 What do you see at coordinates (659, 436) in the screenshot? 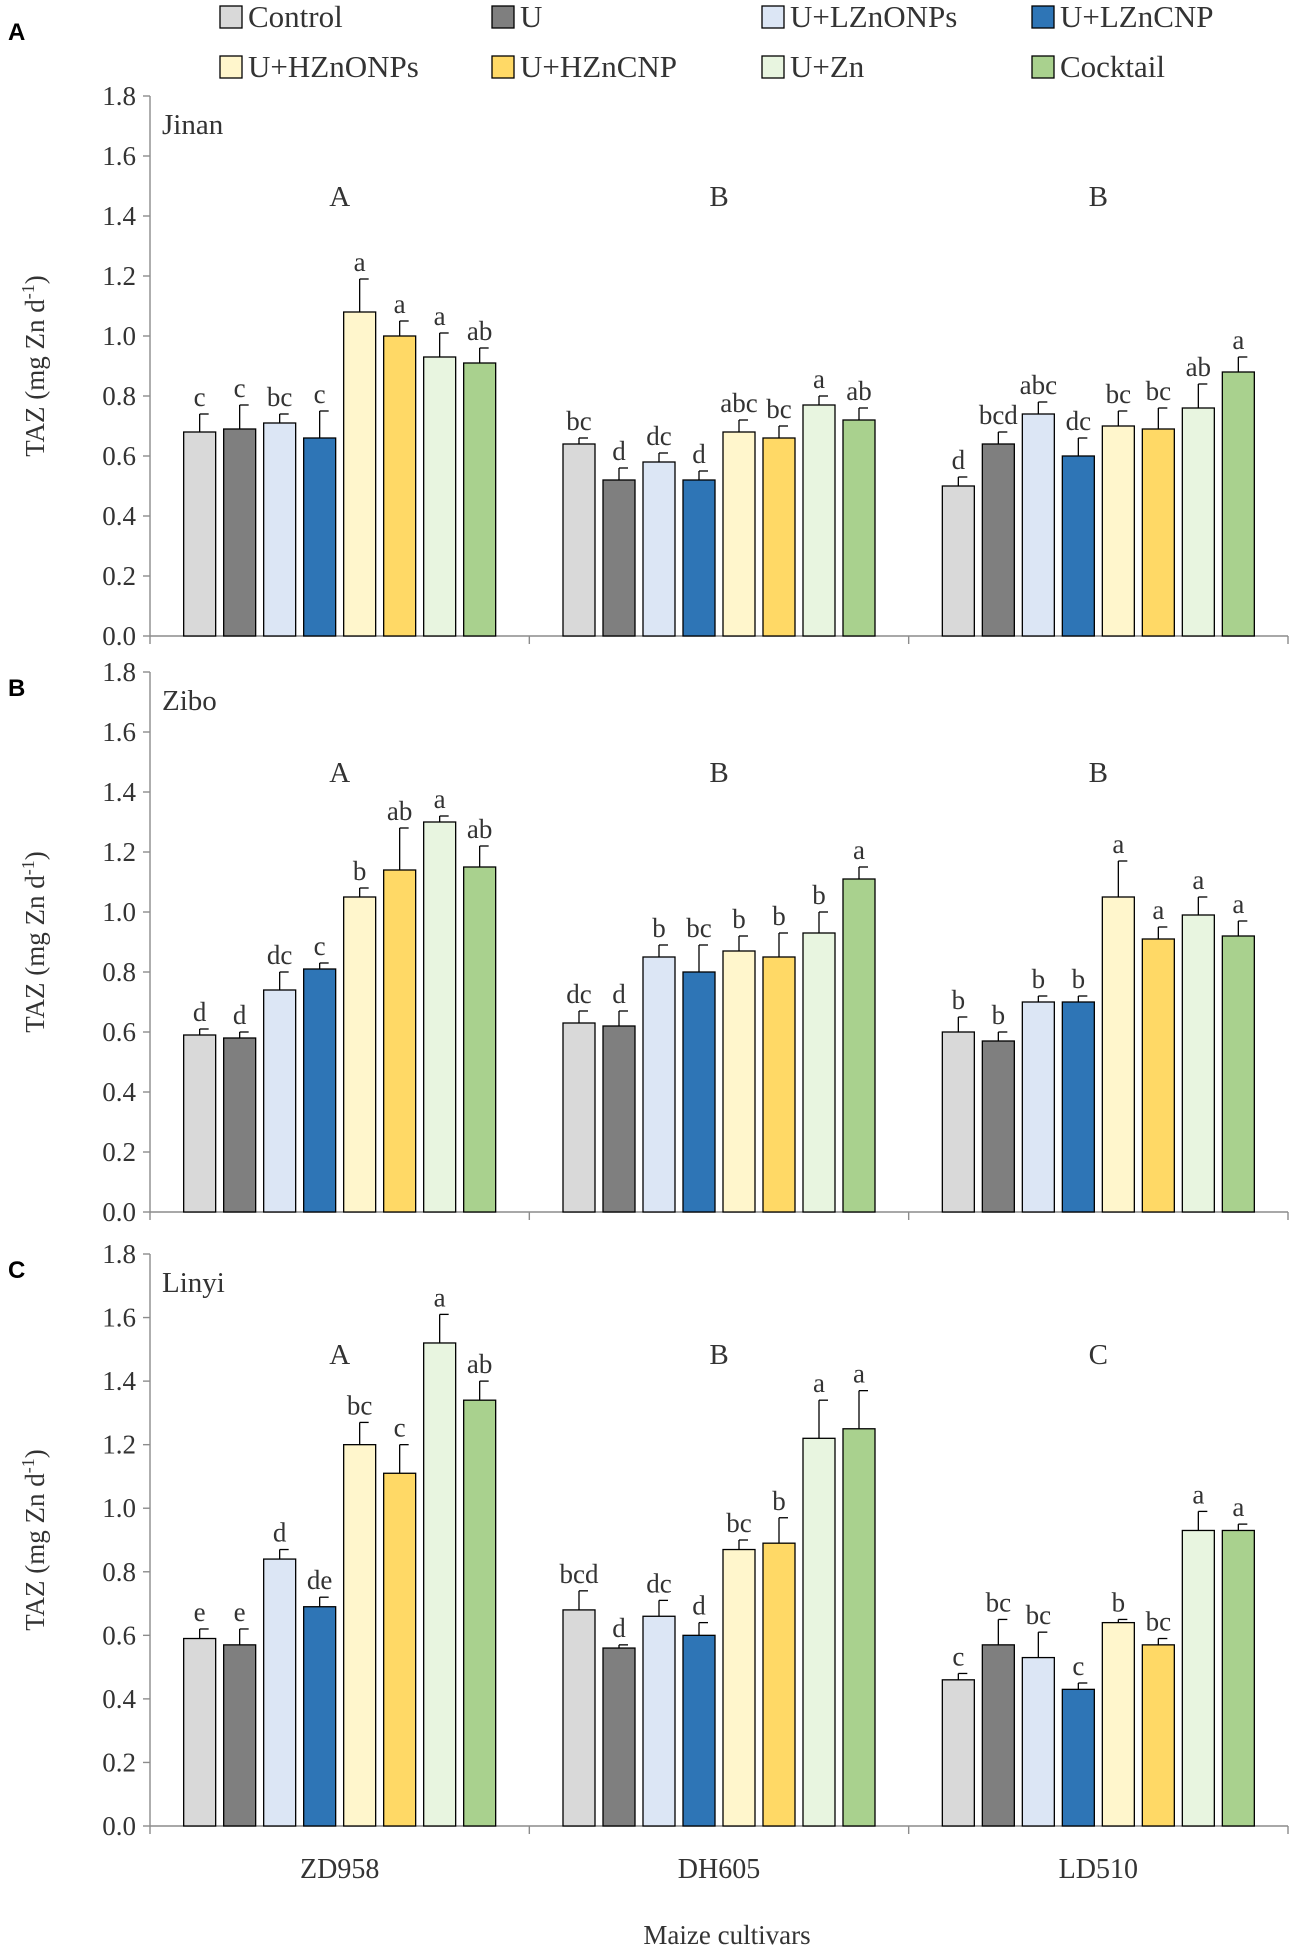
I see `significance-letter: dc` at bounding box center [659, 436].